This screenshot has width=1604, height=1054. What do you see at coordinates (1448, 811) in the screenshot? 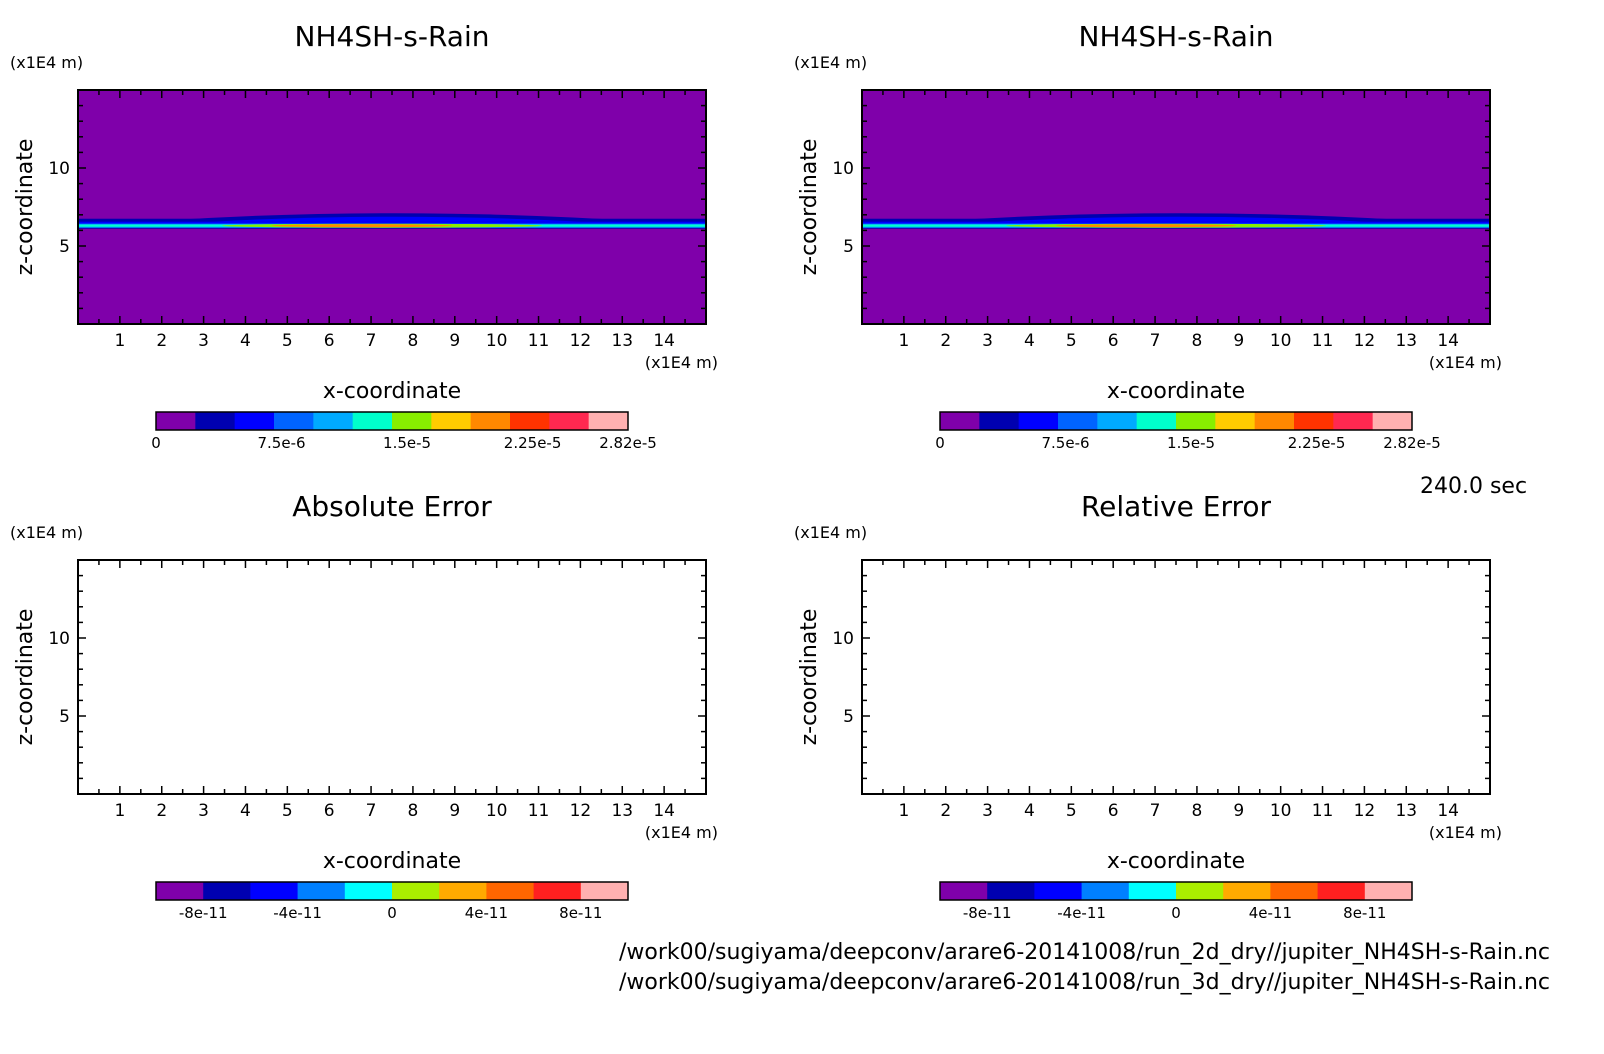
I see `x-tick-label: 14` at bounding box center [1448, 811].